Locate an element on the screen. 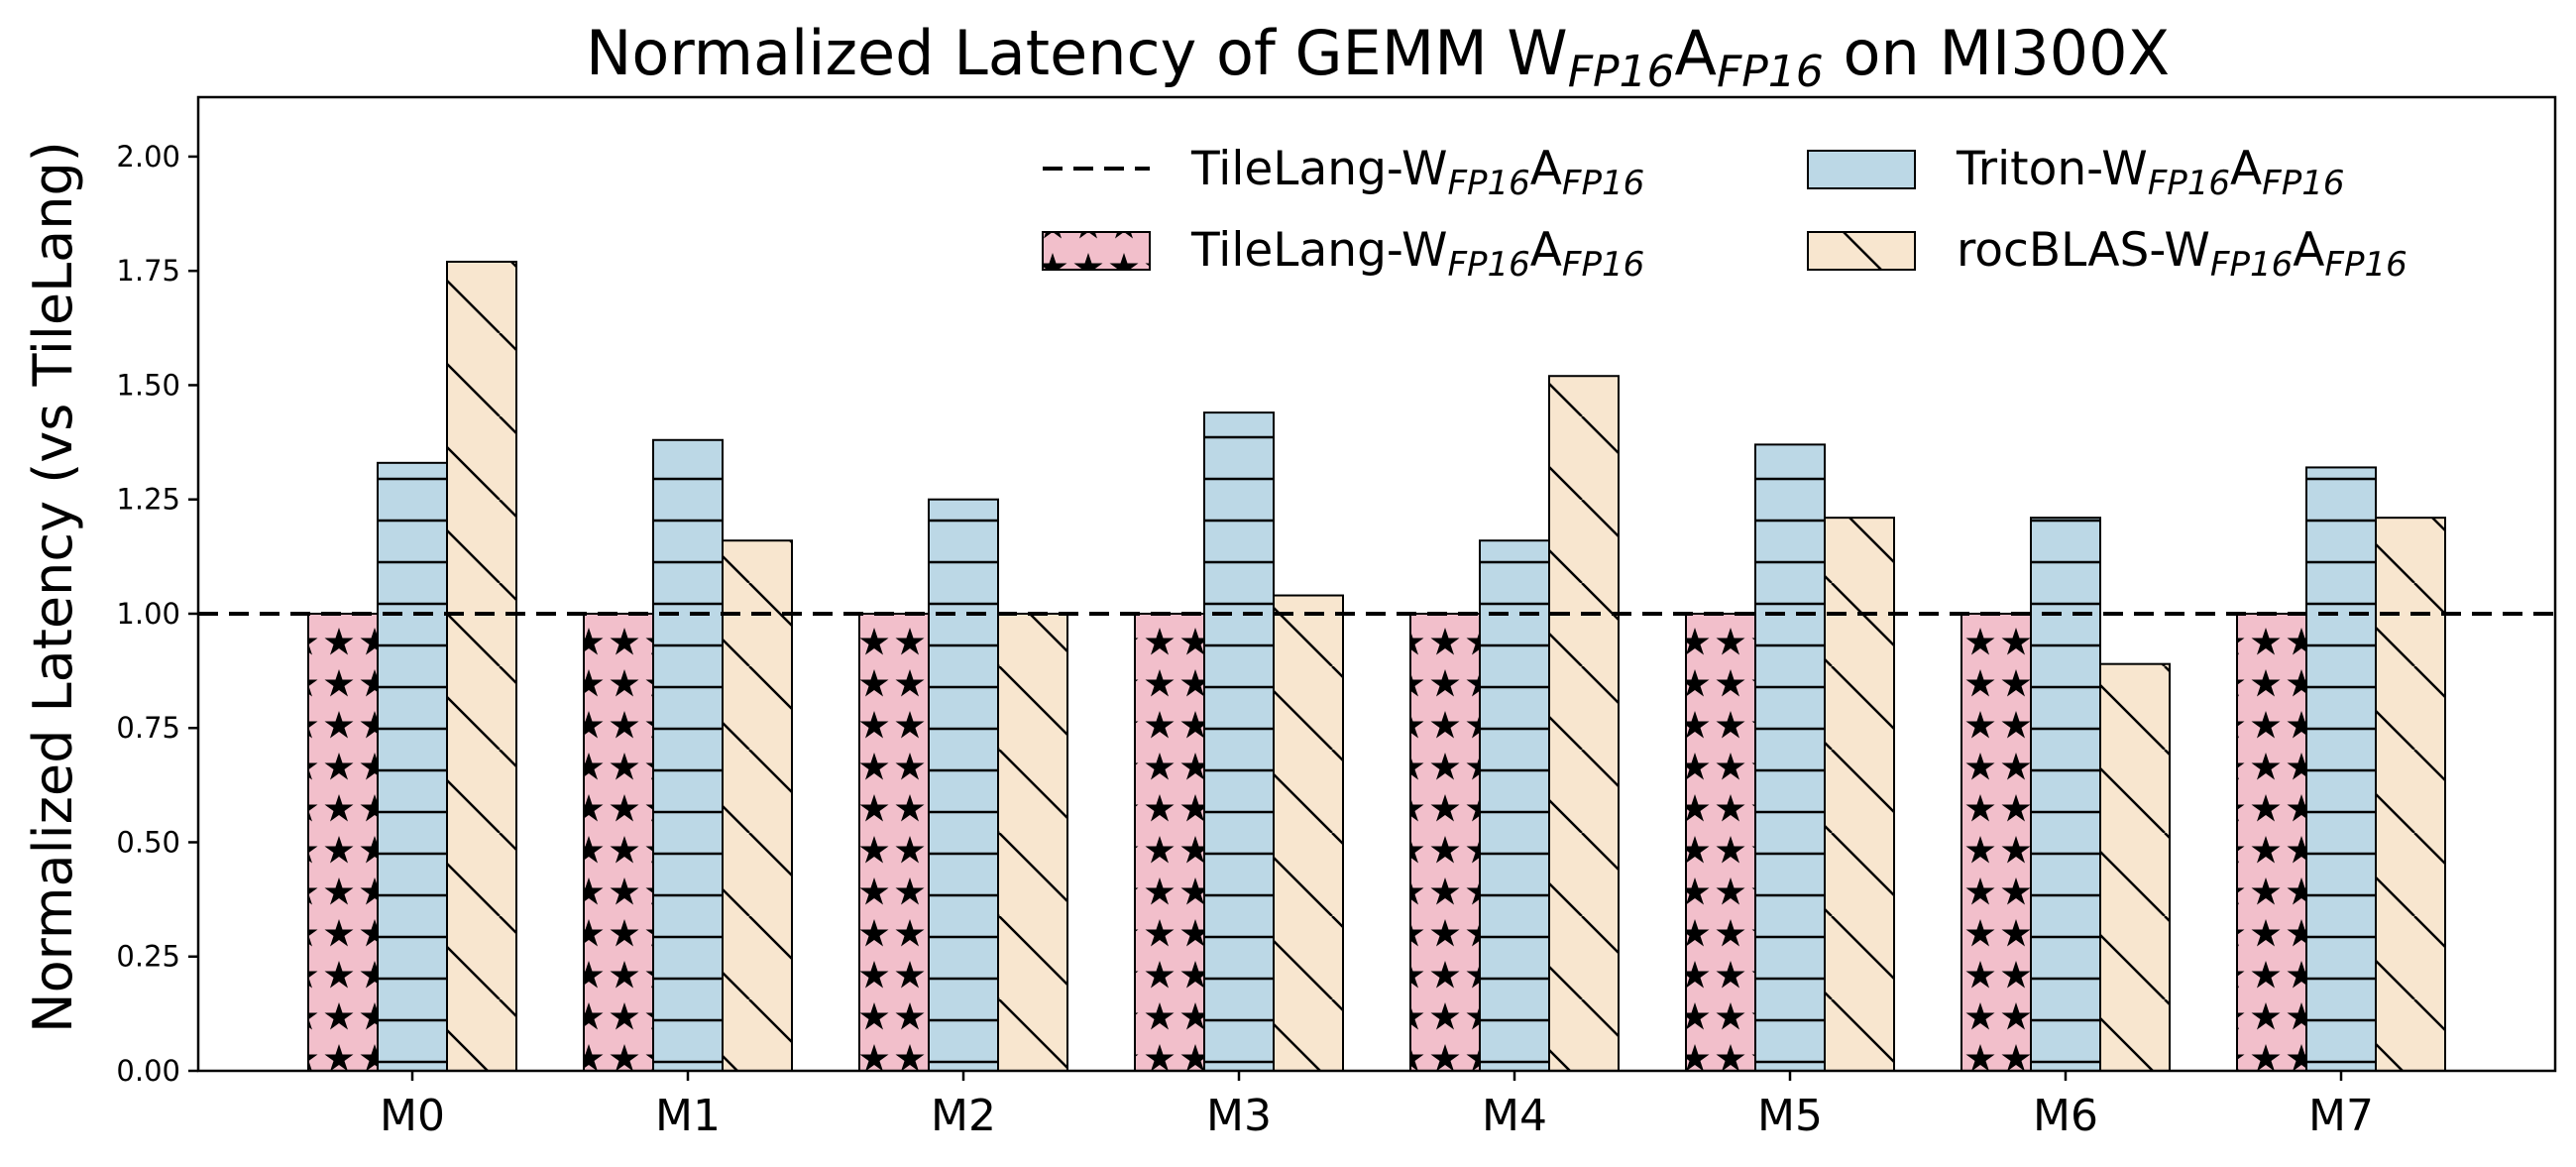  bar-diagonal-m2 is located at coordinates (1032, 842).